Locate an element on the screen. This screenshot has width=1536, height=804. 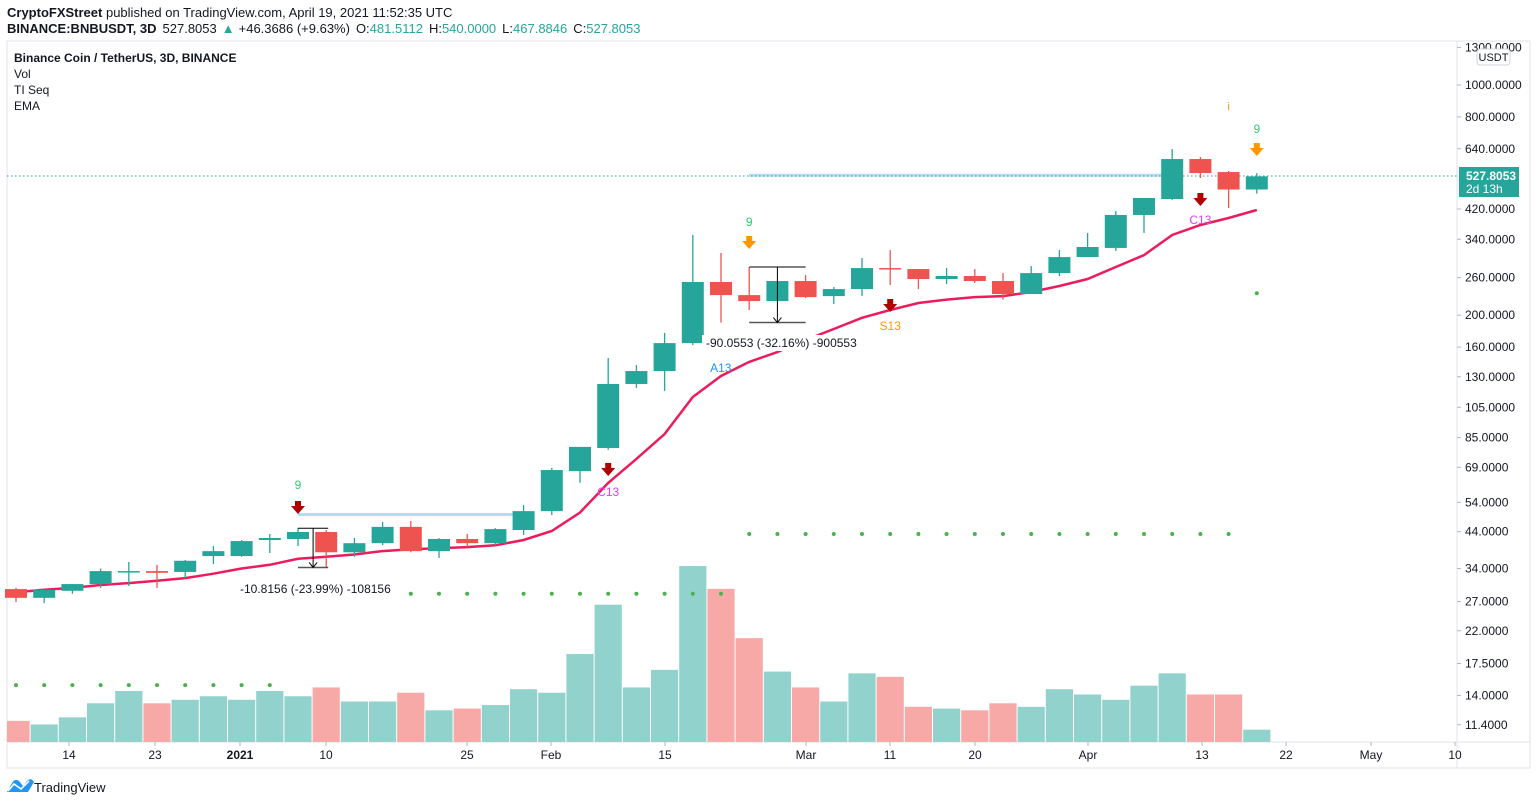
currency-button-box is located at coordinates (1493, 57).